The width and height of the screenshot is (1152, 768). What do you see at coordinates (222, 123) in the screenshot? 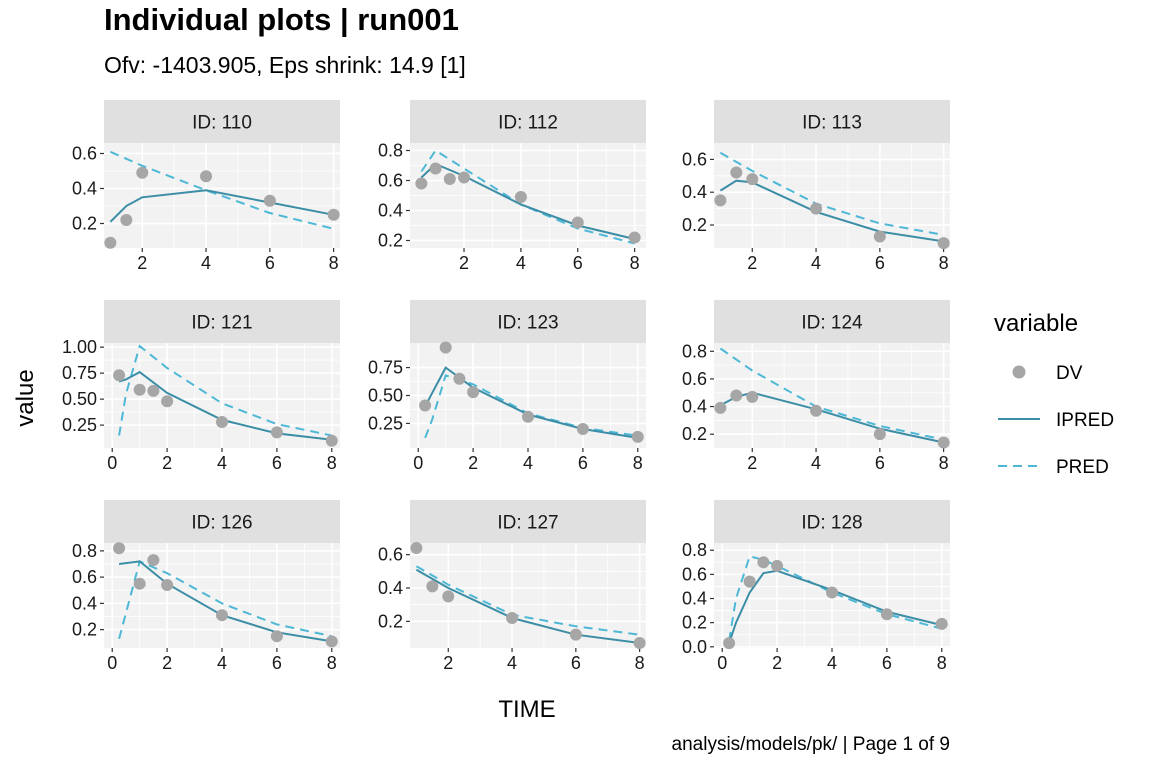
I see `facet-strip-label: ID: 110` at bounding box center [222, 123].